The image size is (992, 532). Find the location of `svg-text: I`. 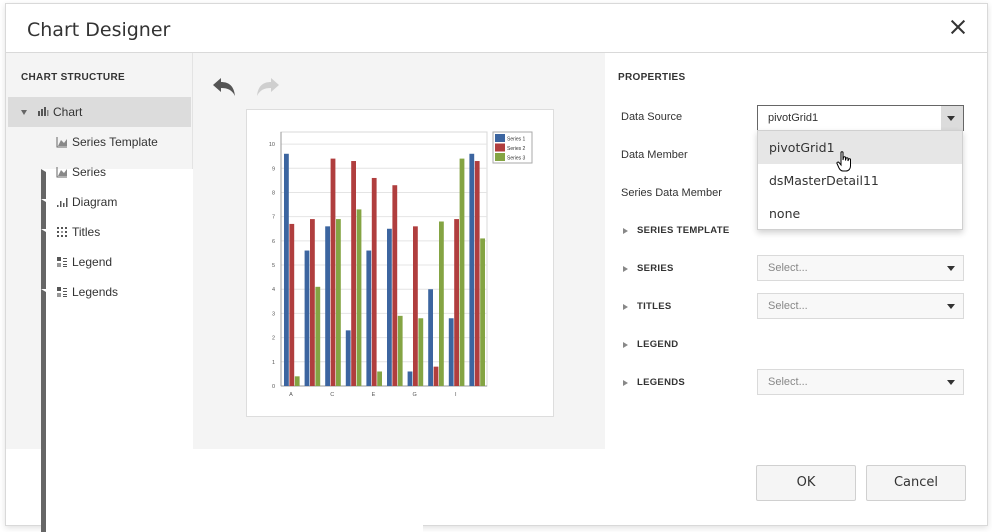

svg-text: I is located at coordinates (456, 395).